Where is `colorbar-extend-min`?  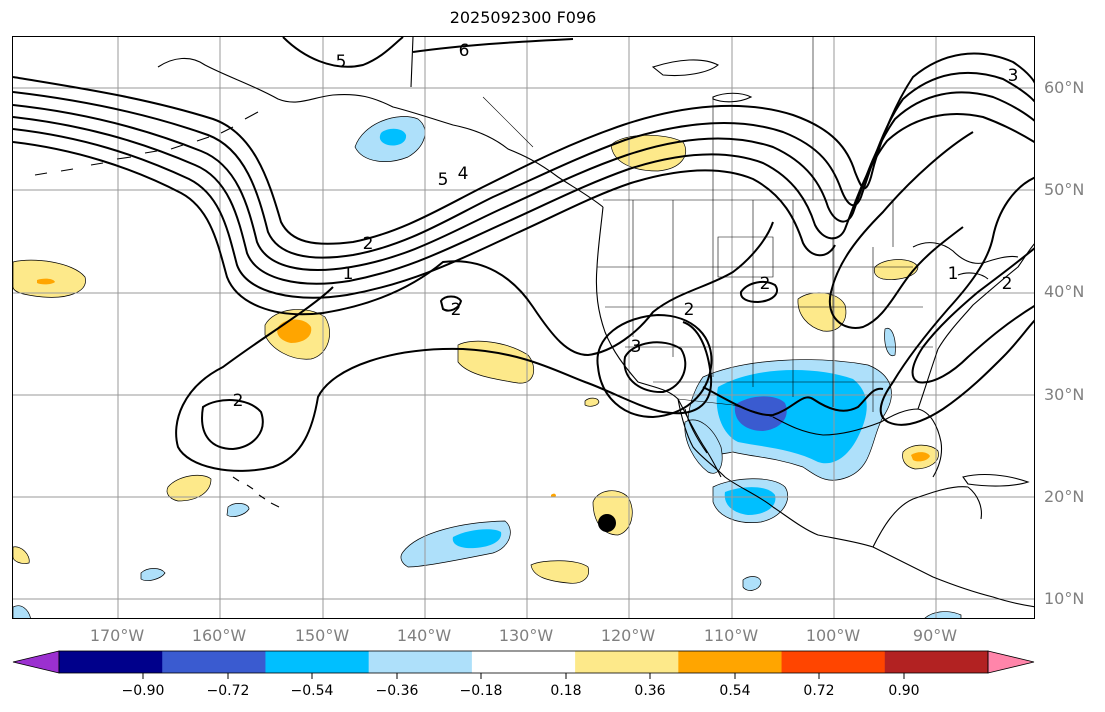 colorbar-extend-min is located at coordinates (36, 662).